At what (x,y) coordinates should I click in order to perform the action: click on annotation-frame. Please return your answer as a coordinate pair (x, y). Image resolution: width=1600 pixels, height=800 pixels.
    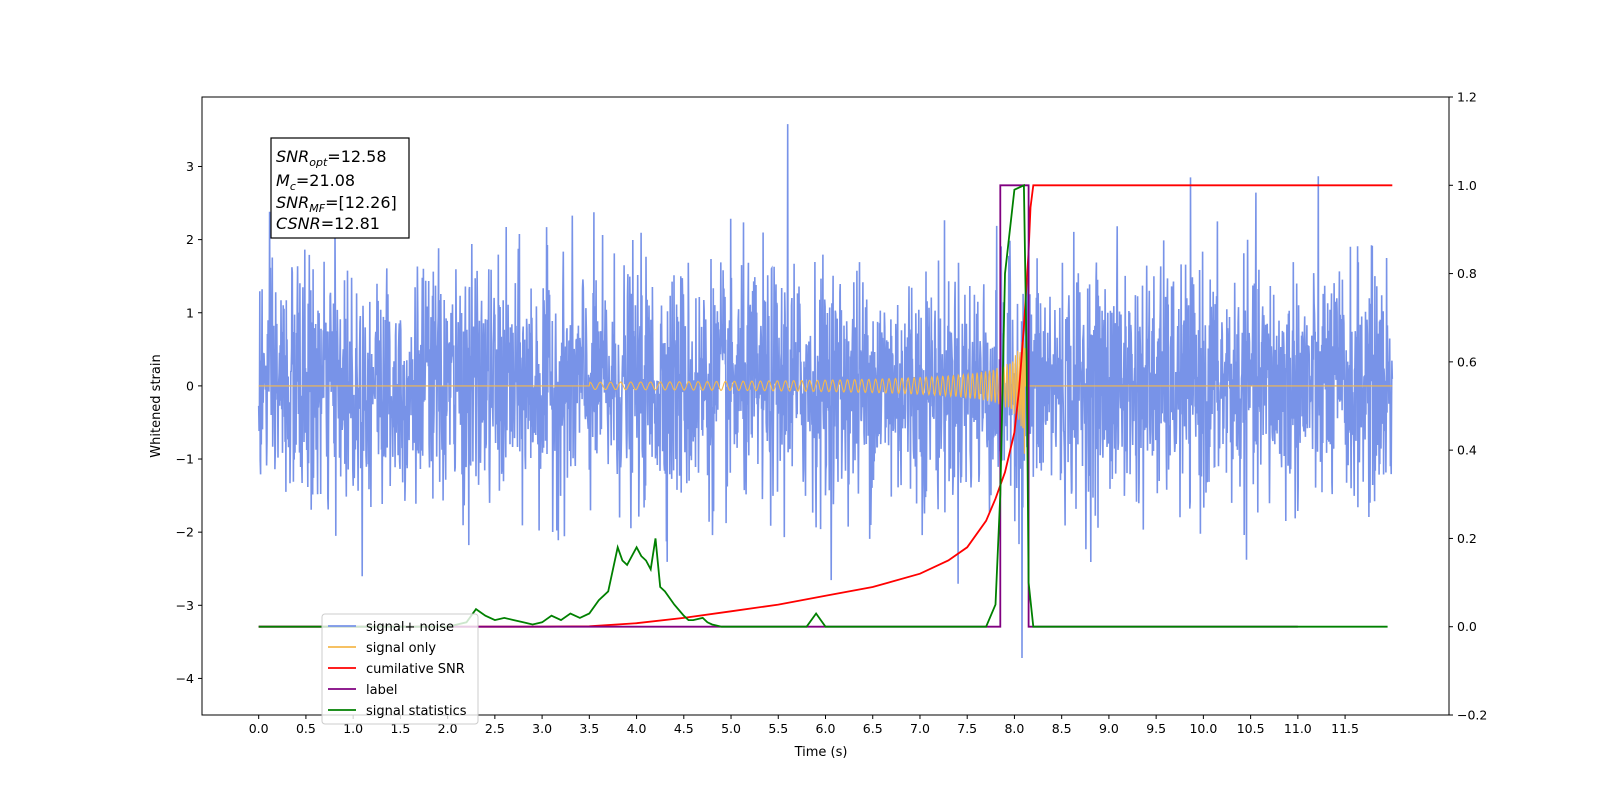
    Looking at the image, I should click on (340, 188).